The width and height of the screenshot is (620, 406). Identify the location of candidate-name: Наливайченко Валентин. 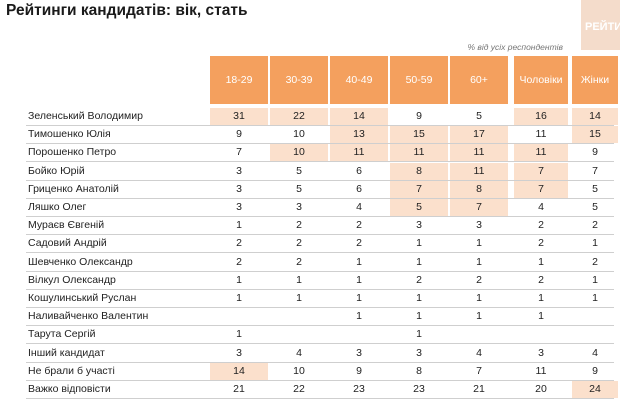
(88, 316).